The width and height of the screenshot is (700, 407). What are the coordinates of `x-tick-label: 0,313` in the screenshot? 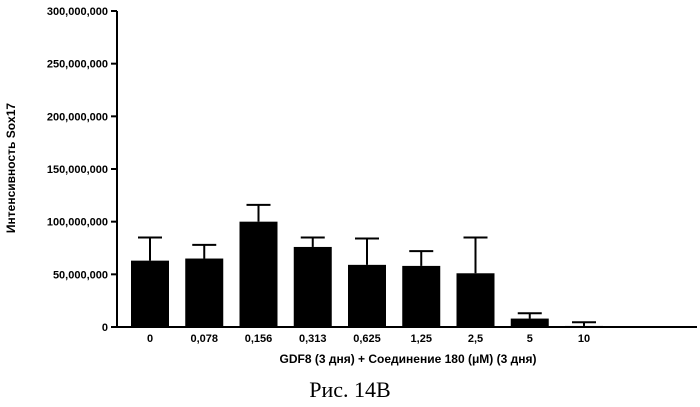 It's located at (313, 339).